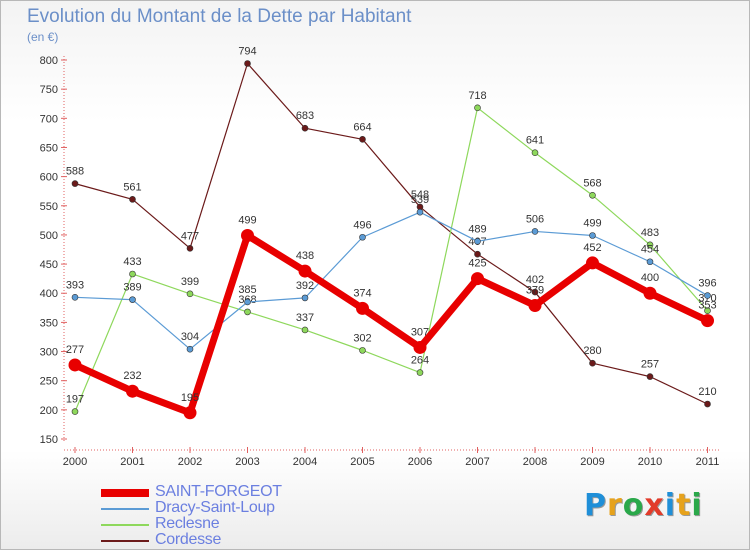 The height and width of the screenshot is (550, 750). What do you see at coordinates (305, 318) in the screenshot?
I see `data-label: 337` at bounding box center [305, 318].